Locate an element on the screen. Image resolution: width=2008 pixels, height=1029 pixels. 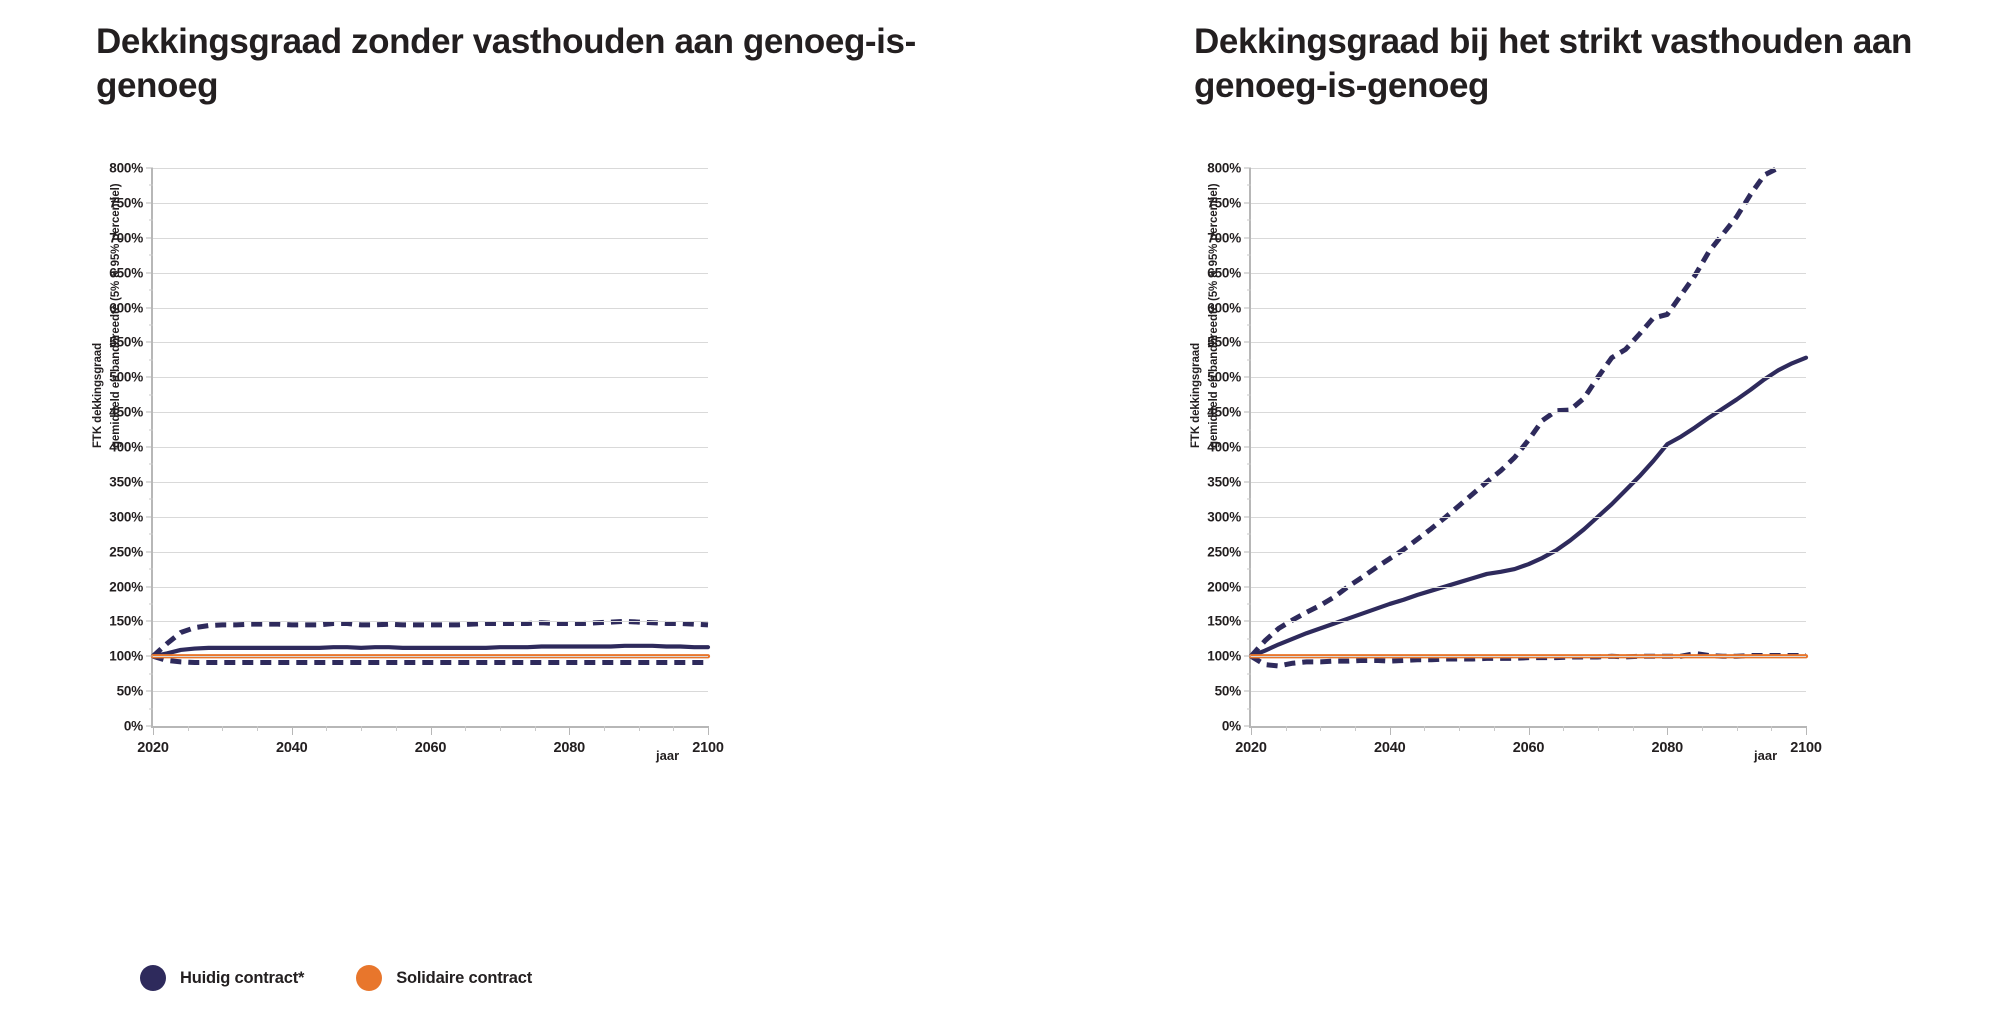
x-axis-tick-label: 2100 is located at coordinates (1806, 748).